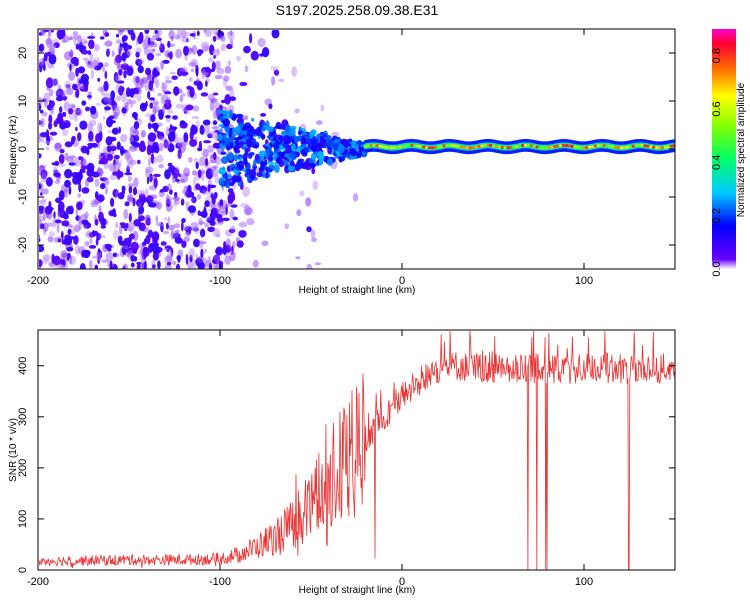 This screenshot has height=600, width=750. Describe the element at coordinates (724, 149) in the screenshot. I see `colorbar-gradient` at that location.